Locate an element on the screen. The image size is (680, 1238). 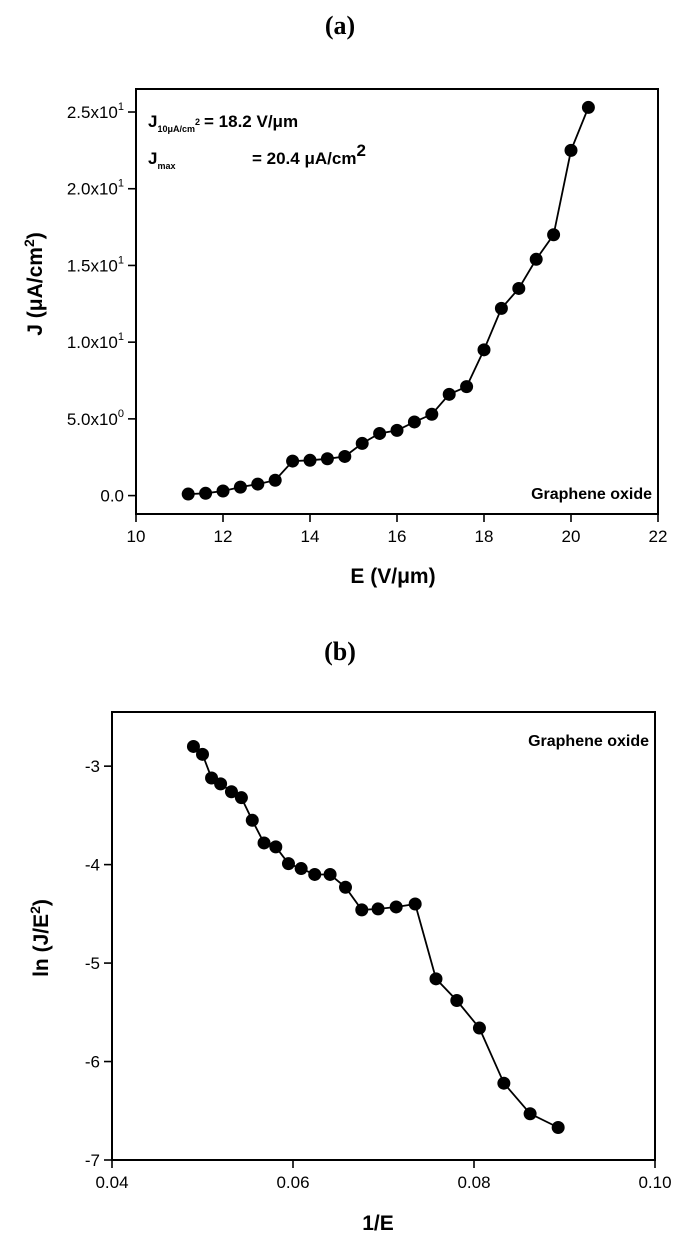
annotation-j10-value: = 18.2 V/μm is located at coordinates (251, 121).